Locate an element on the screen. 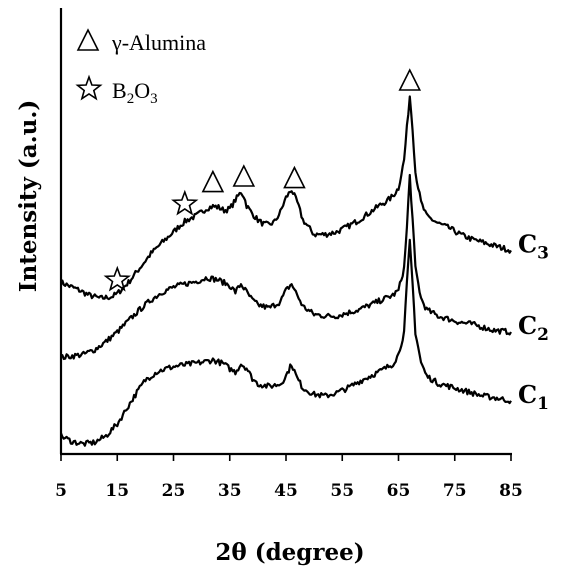 This screenshot has height=566, width=561. x-tick-label: 65 is located at coordinates (399, 491).